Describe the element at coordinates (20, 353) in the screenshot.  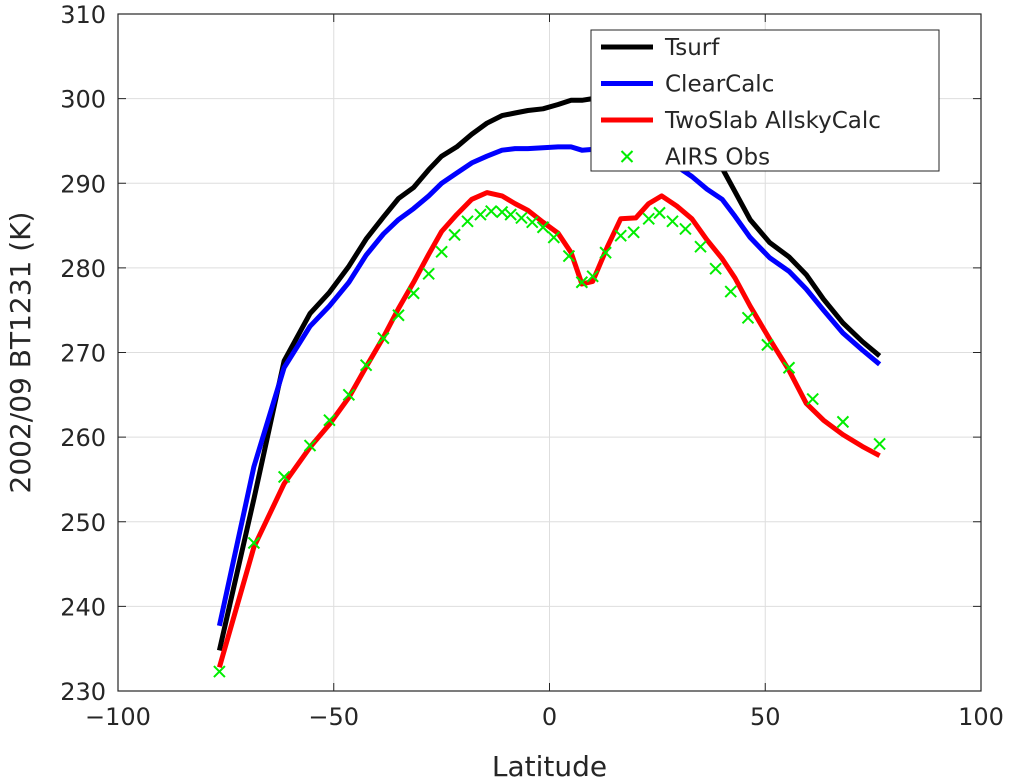
I see `y-axis-label: 2002/09 BT1231 (K)` at that location.